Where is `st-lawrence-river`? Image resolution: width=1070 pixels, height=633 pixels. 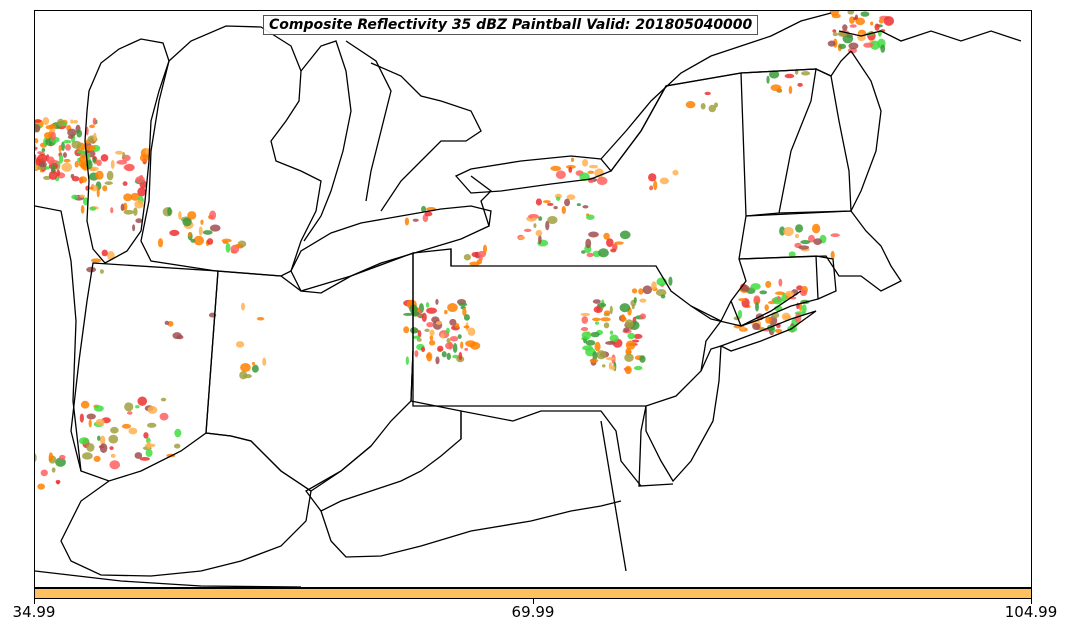 st-lawrence-river is located at coordinates (716, 86).